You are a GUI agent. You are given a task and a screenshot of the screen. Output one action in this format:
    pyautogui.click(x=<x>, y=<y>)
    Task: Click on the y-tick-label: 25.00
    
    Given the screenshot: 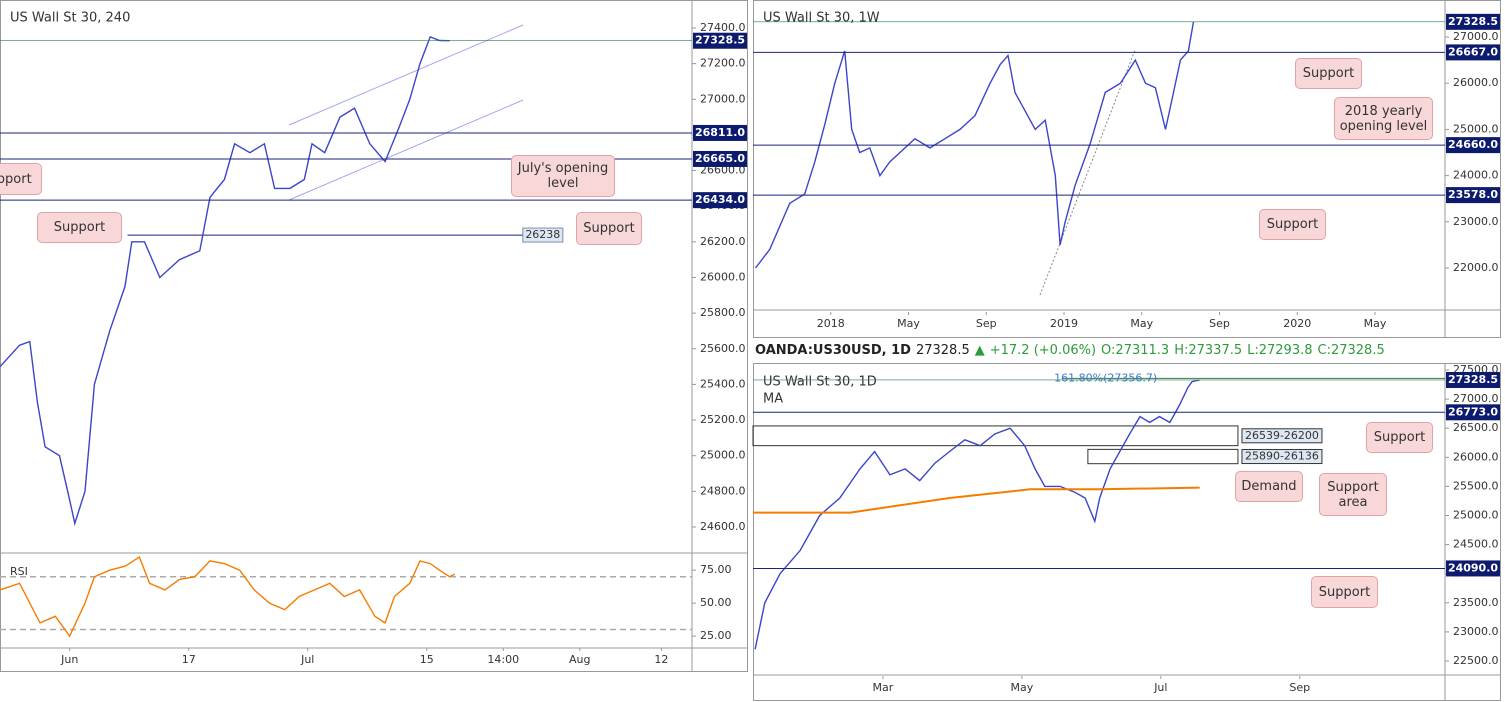 What is the action you would take?
    pyautogui.click(x=716, y=635)
    